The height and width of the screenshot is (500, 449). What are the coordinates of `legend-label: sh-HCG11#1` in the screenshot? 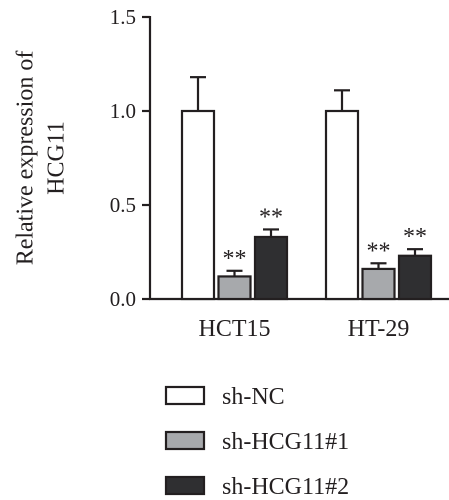 It's located at (285, 442).